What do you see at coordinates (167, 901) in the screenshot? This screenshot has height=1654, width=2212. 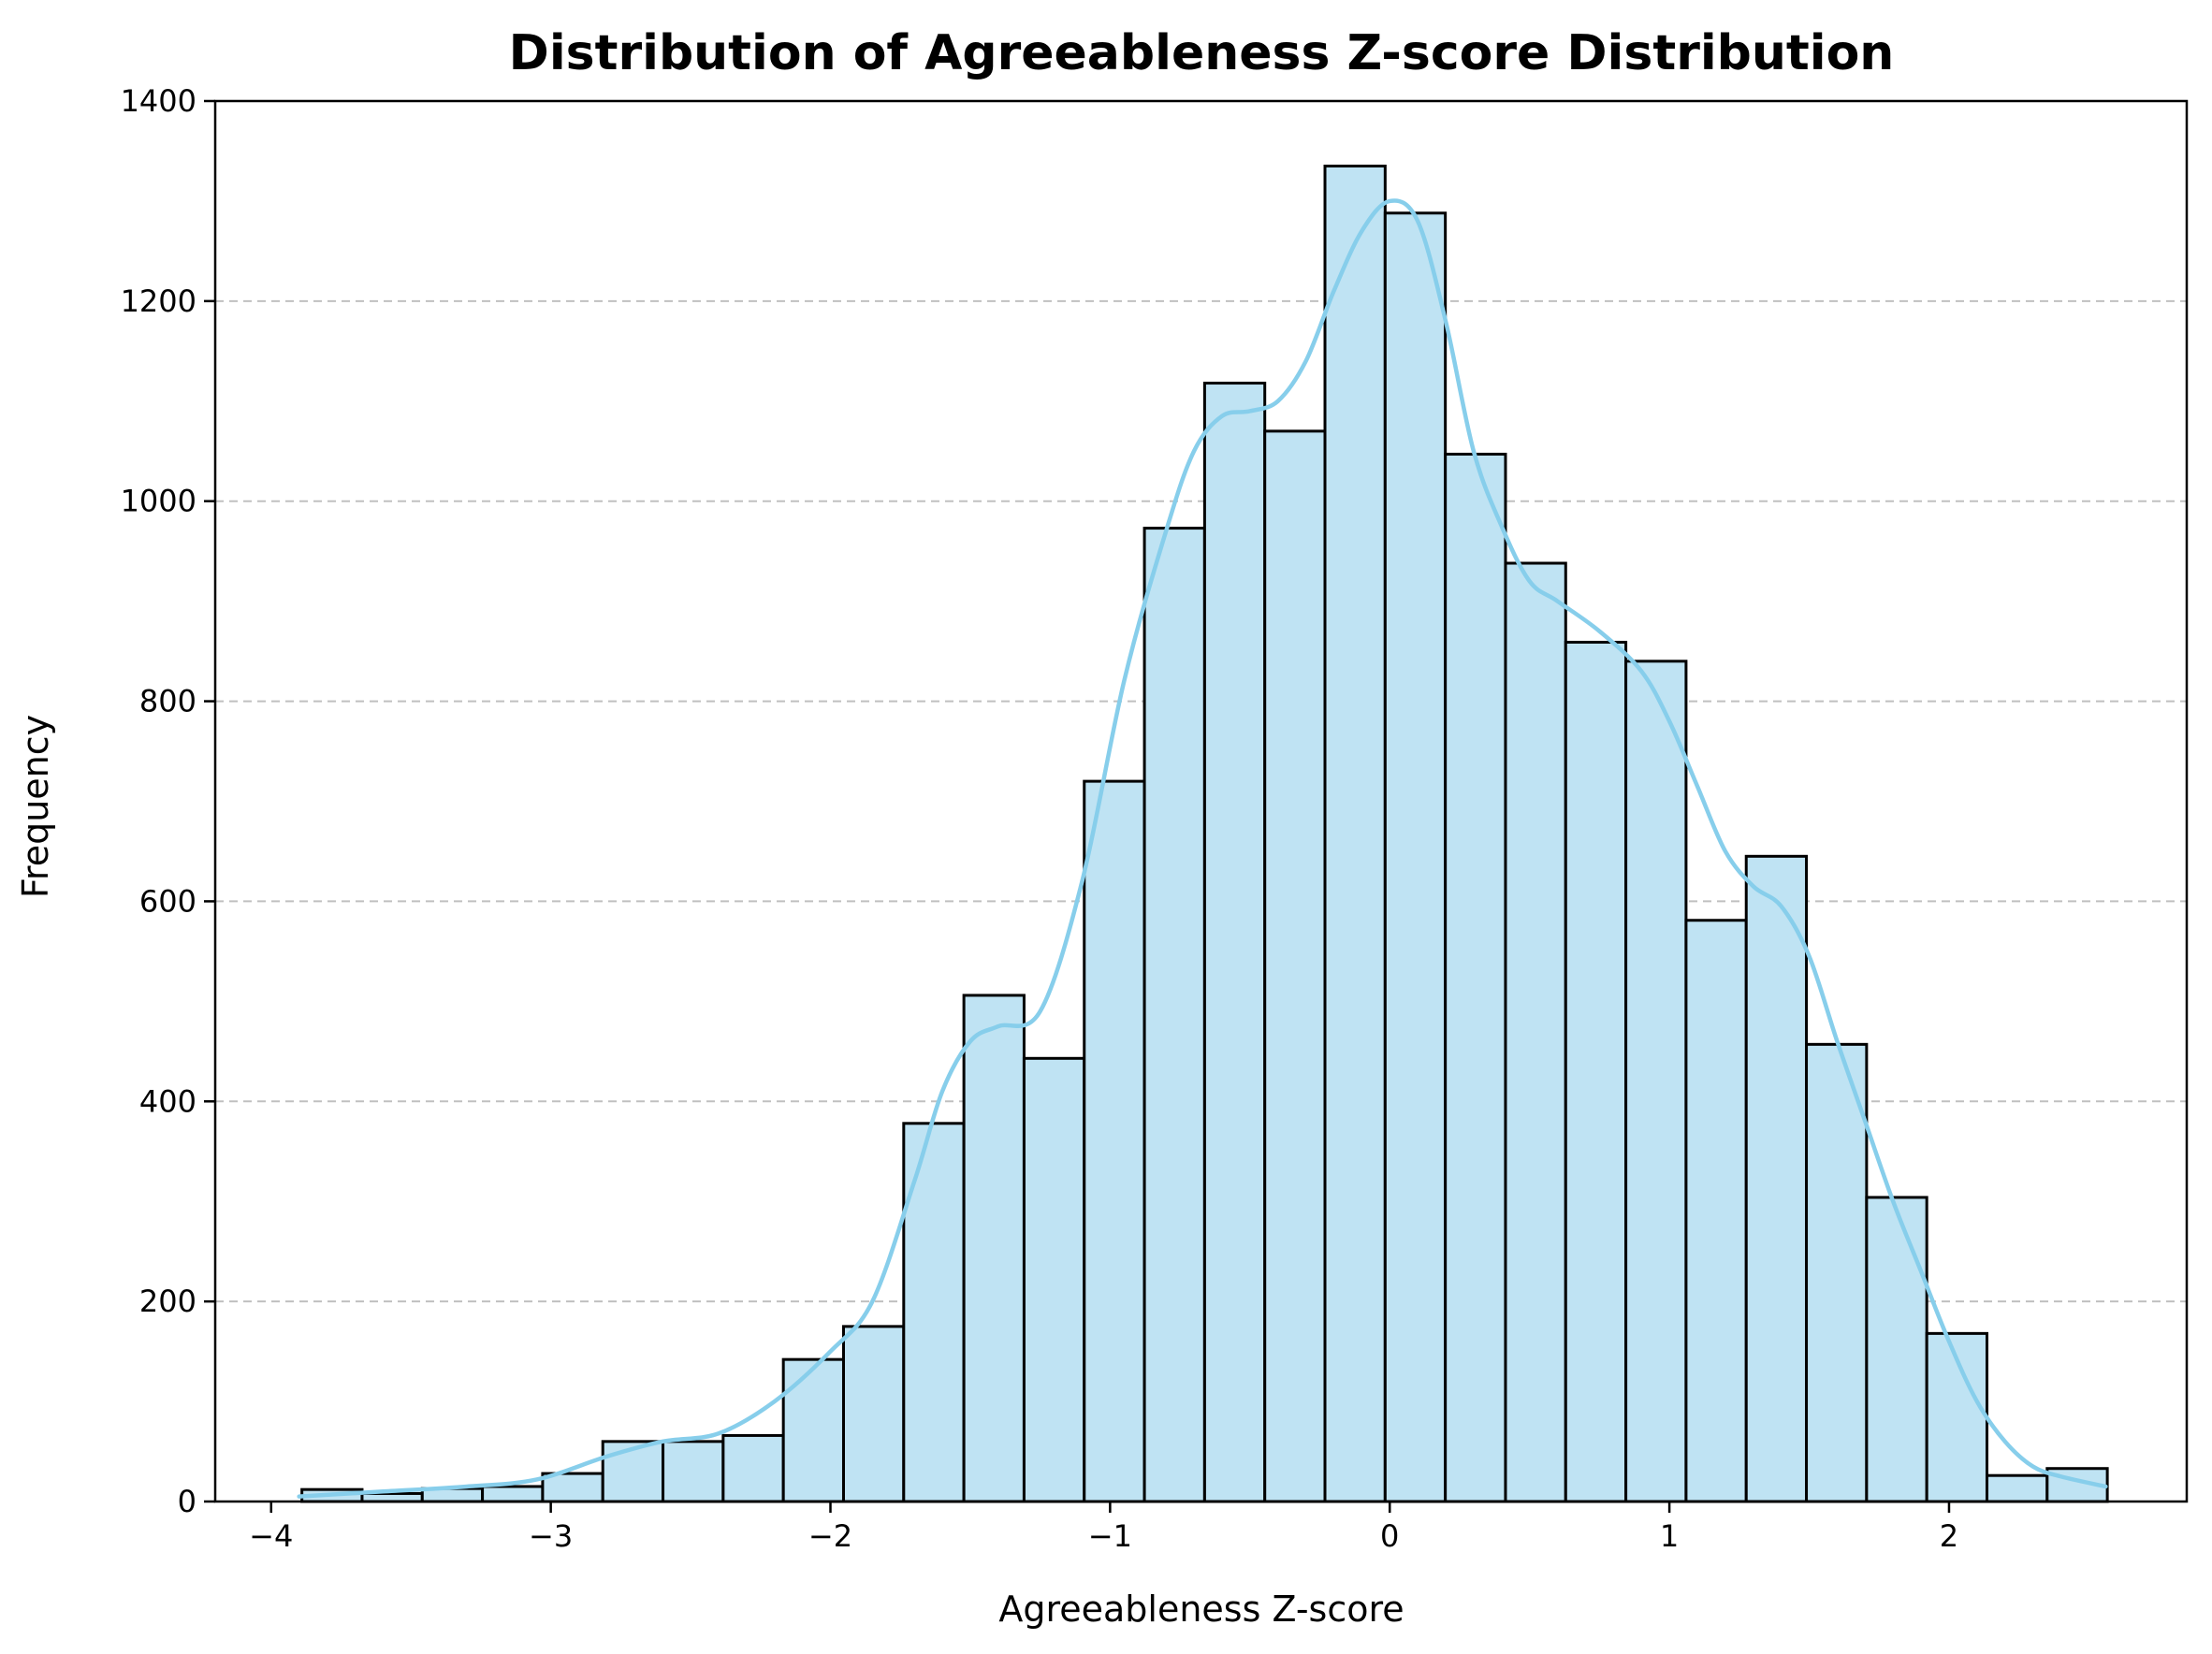 I see `y-tick-label: 600` at bounding box center [167, 901].